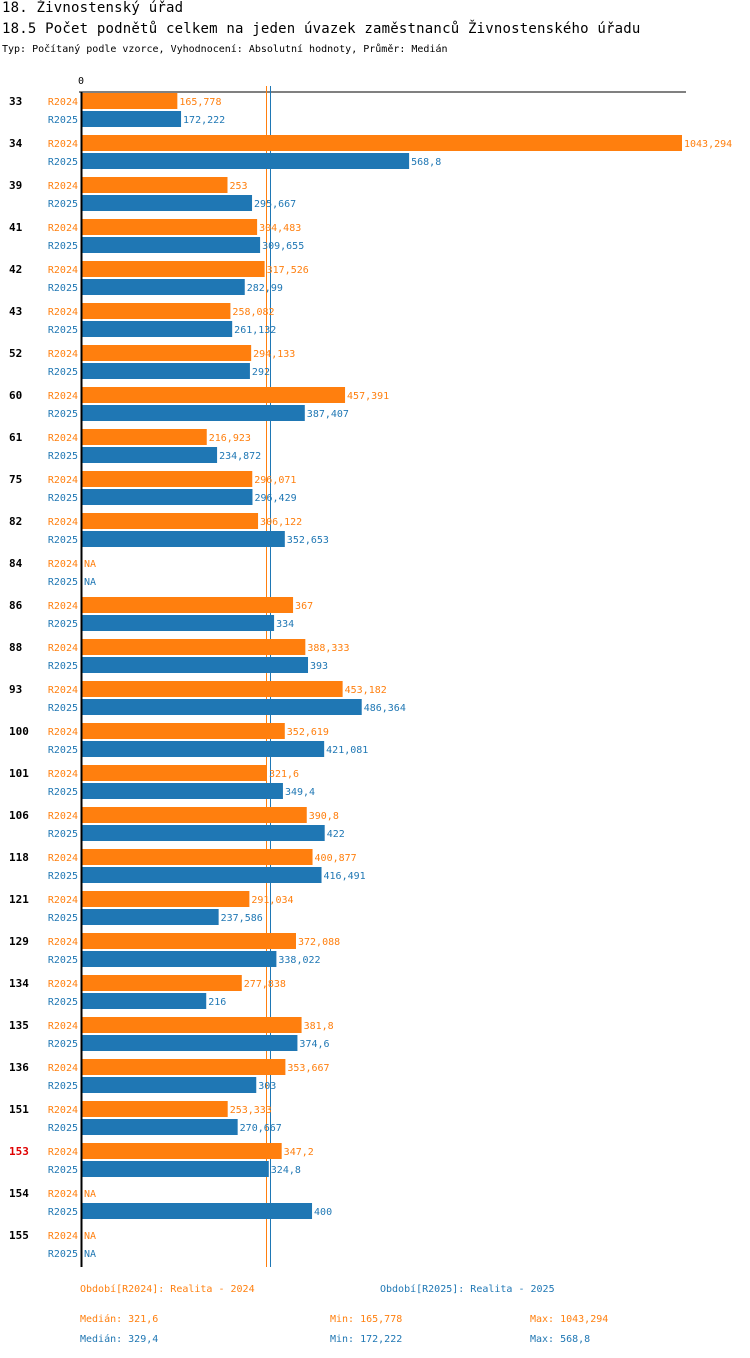 Image resolution: width=750 pixels, height=1358 pixels. What do you see at coordinates (19, 773) in the screenshot?
I see `category-label: 101` at bounding box center [19, 773].